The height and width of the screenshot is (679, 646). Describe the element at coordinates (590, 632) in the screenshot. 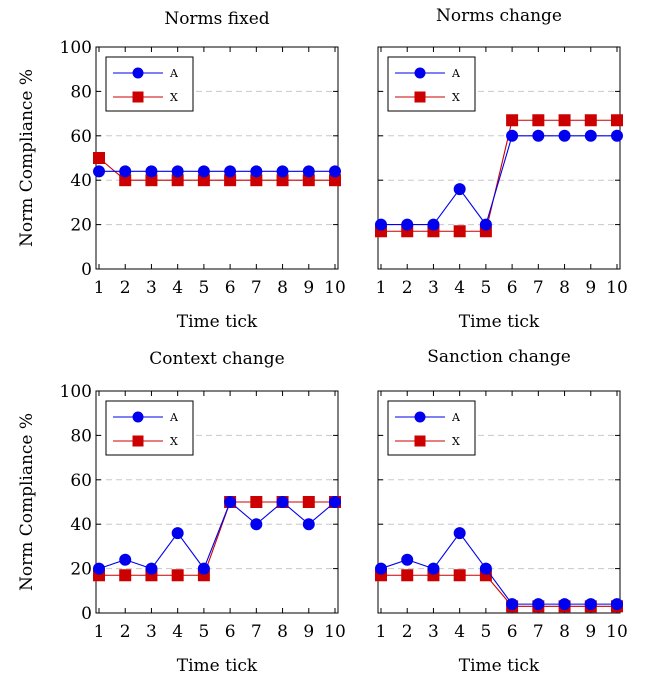

I see `chart-3-xtick-label: 9` at that location.